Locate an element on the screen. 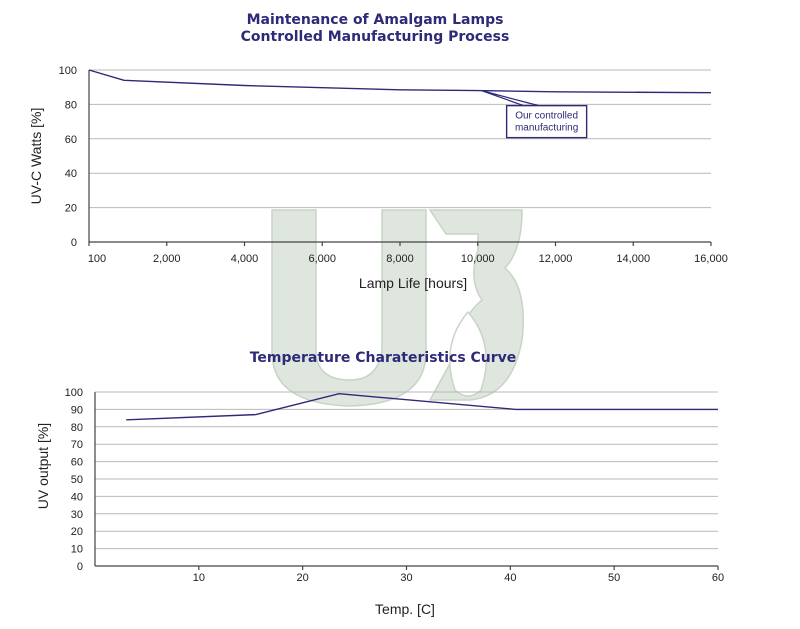 This screenshot has height=629, width=800. ub-logo-watermark is located at coordinates (397, 308).